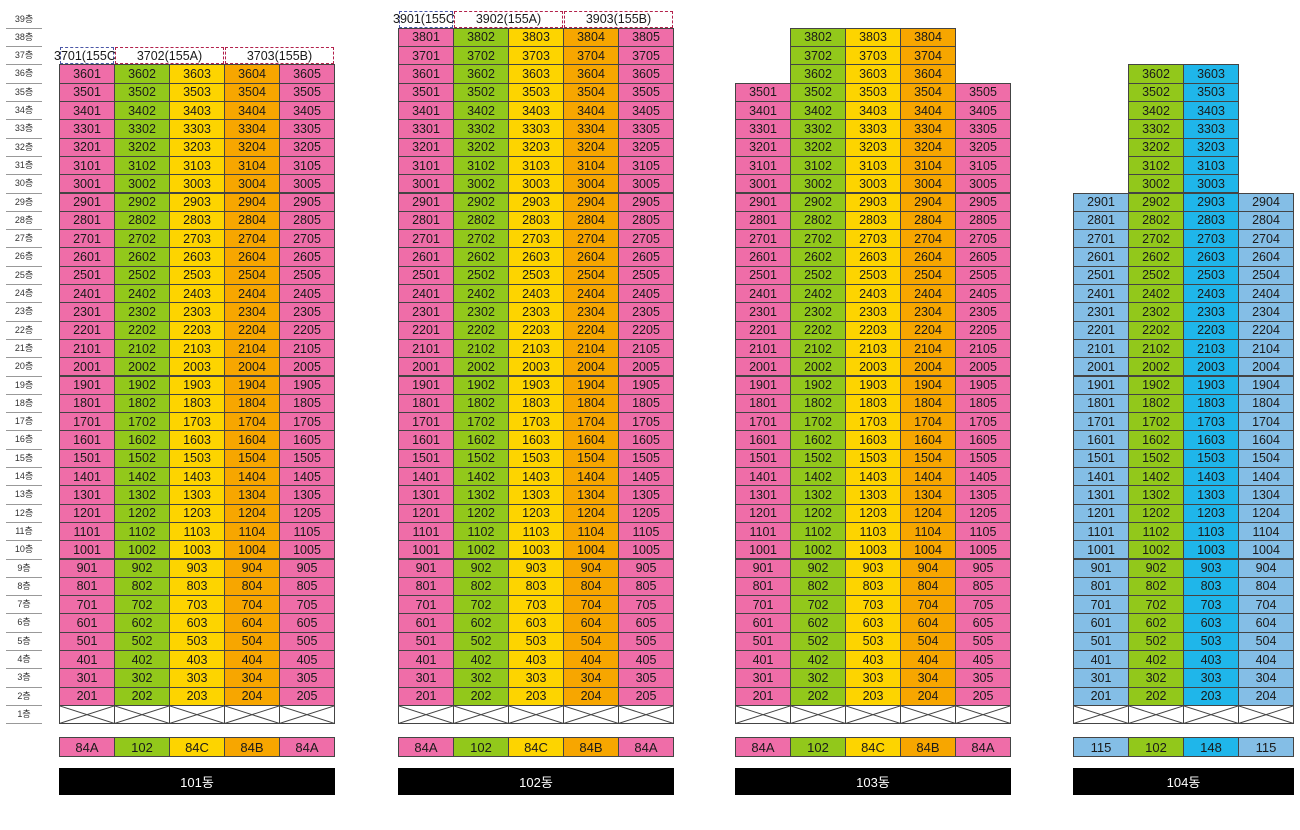 The width and height of the screenshot is (1300, 830). I want to click on unit-cell: 401, so click(1101, 660).